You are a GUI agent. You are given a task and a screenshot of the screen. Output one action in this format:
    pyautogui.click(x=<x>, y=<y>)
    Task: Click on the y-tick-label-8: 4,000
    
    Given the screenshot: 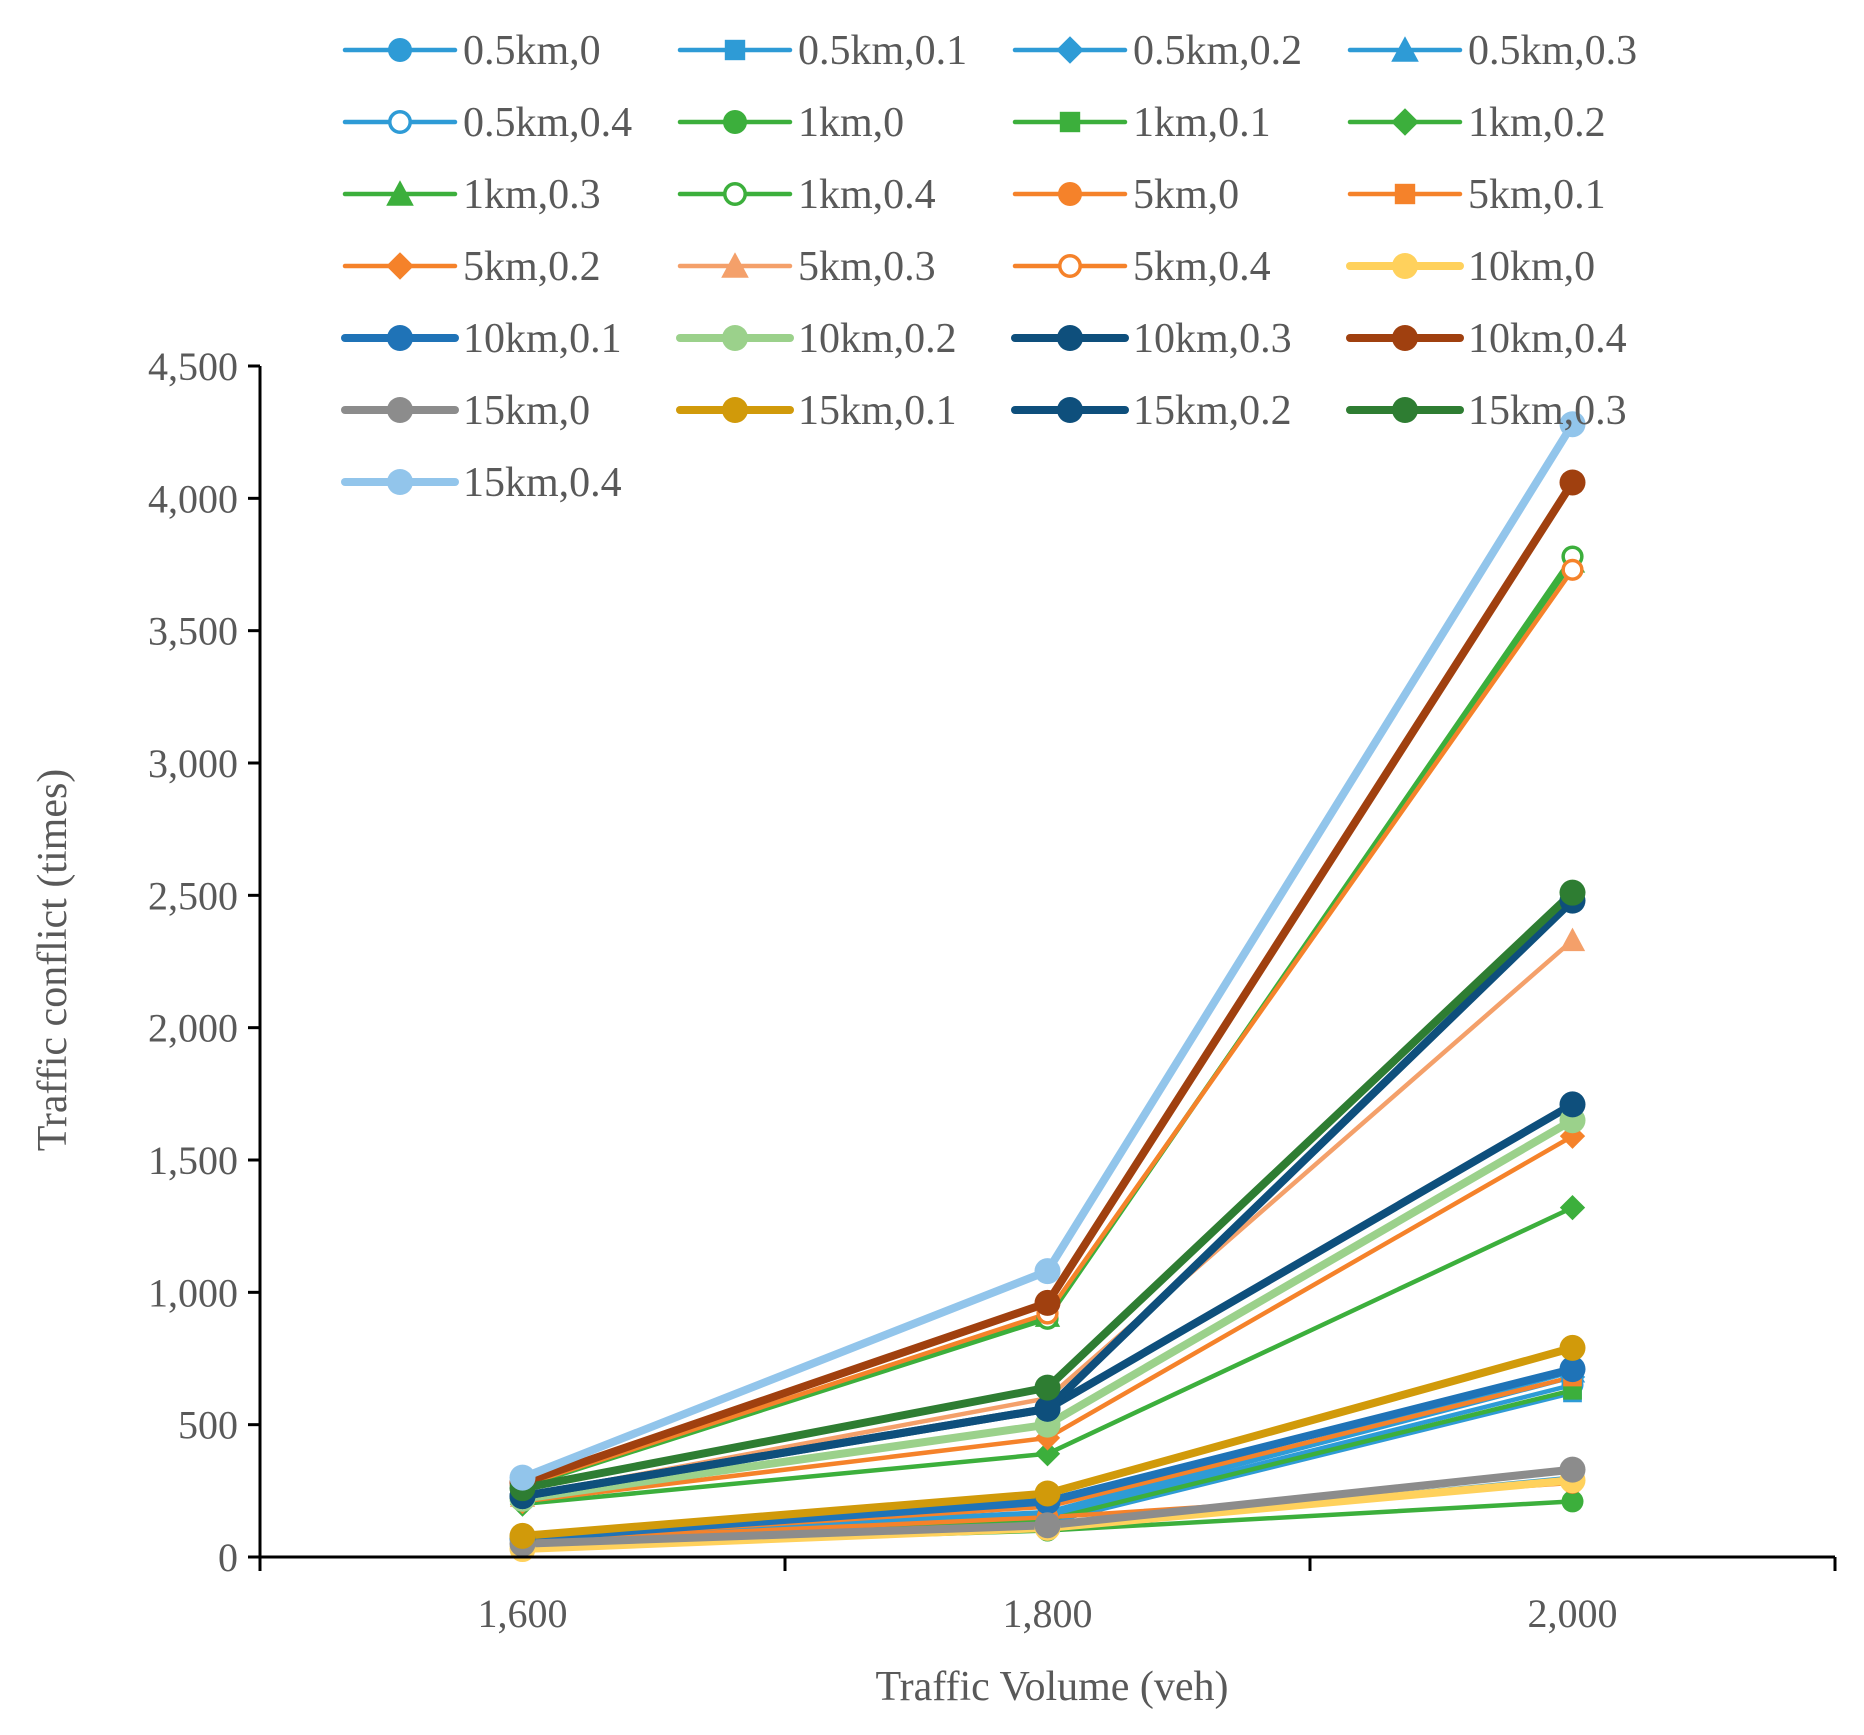 What is the action you would take?
    pyautogui.click(x=193, y=498)
    